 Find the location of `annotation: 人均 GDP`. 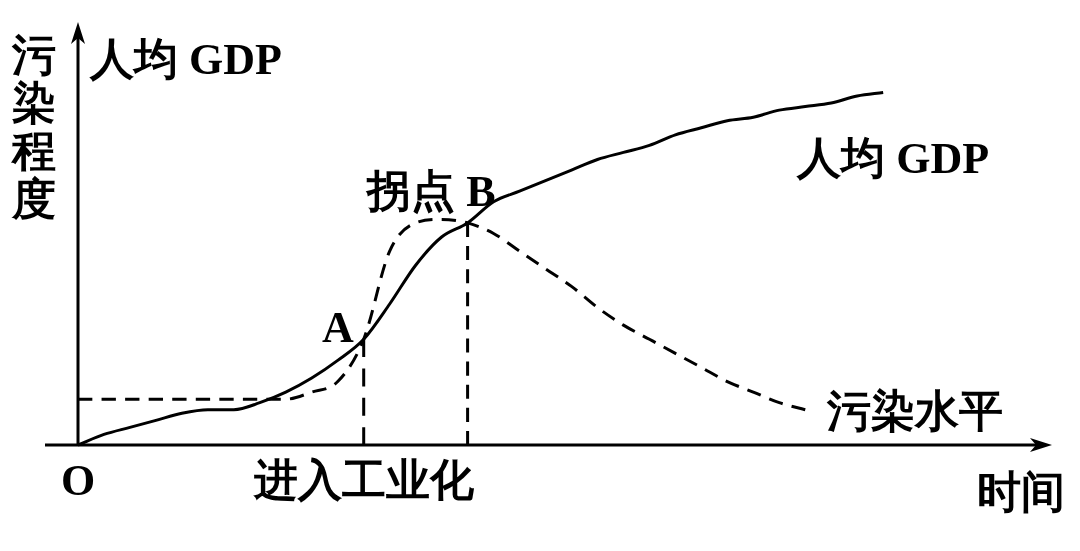

annotation: 人均 GDP is located at coordinates (186, 59).